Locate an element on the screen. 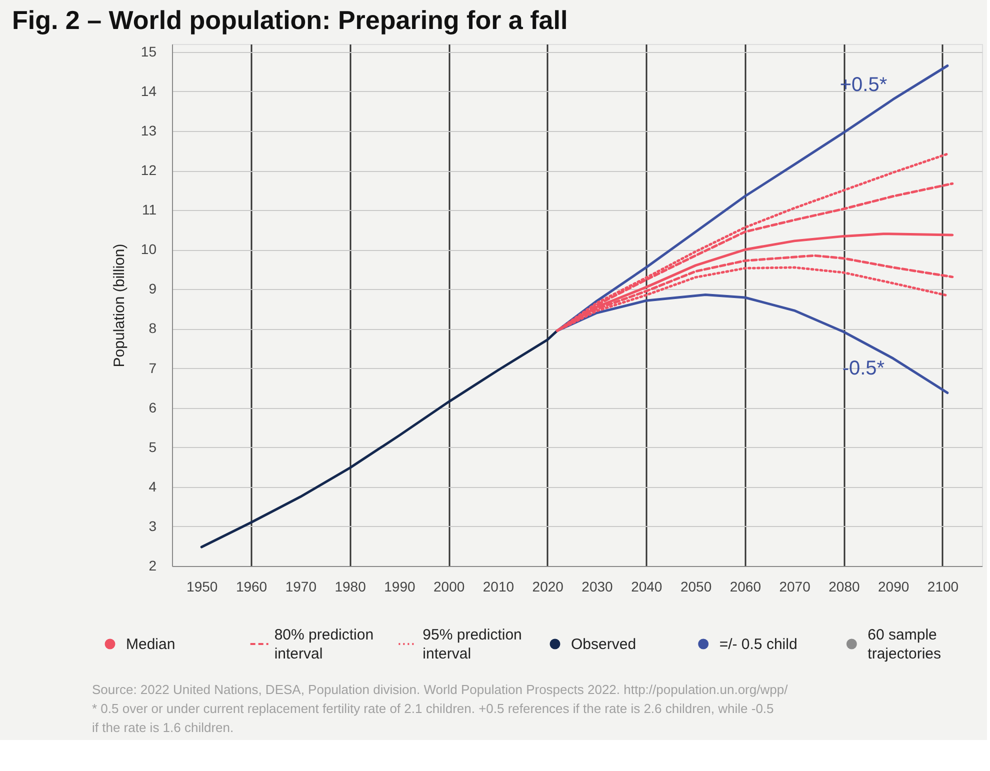  y-tick-label: 5 is located at coordinates (152, 446).